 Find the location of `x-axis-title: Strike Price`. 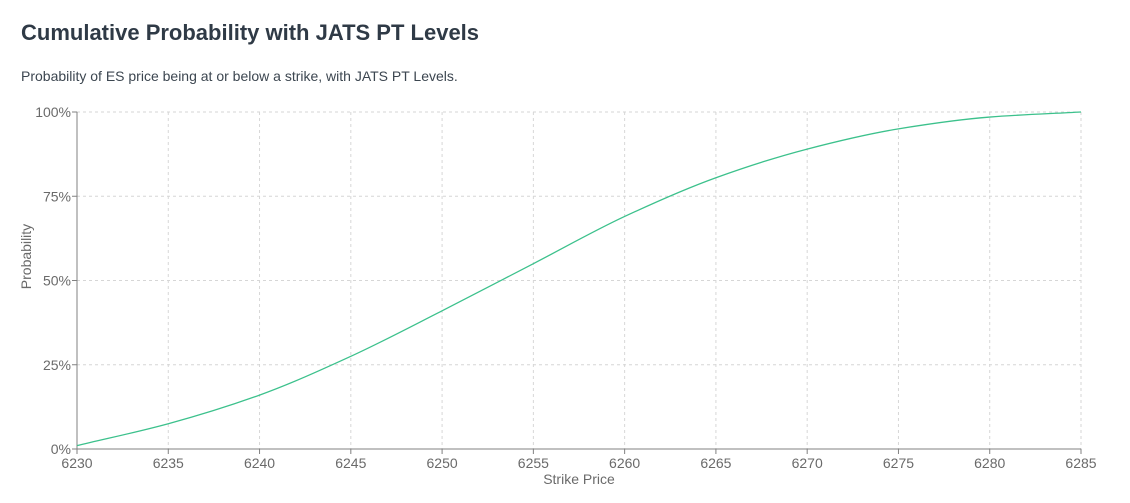

x-axis-title: Strike Price is located at coordinates (579, 479).